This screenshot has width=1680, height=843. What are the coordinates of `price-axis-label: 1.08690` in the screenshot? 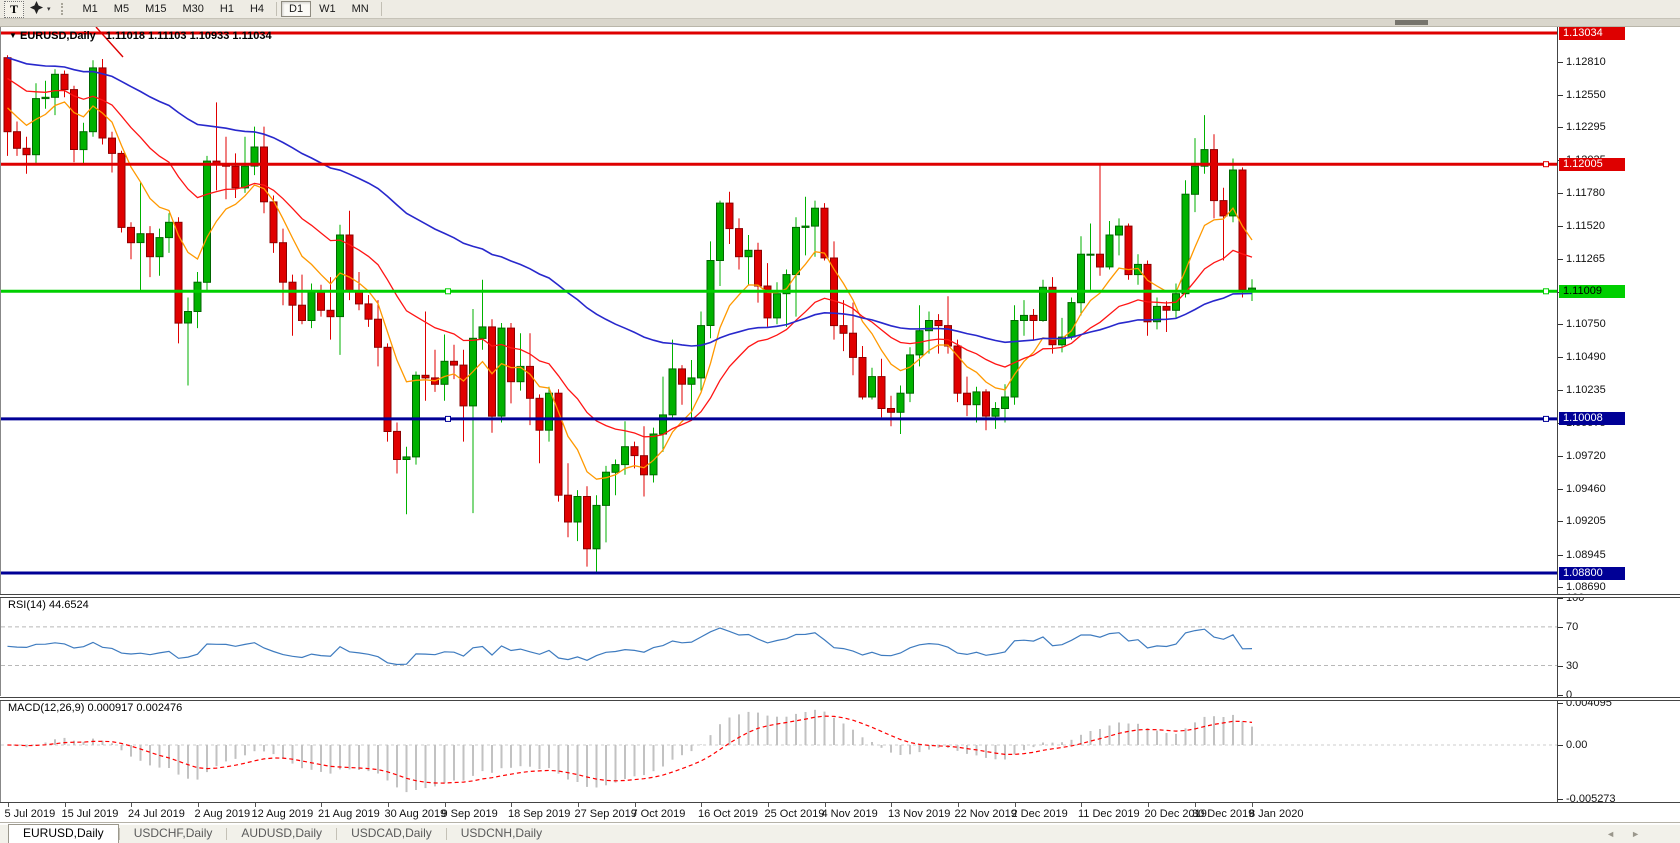 It's located at (1586, 587).